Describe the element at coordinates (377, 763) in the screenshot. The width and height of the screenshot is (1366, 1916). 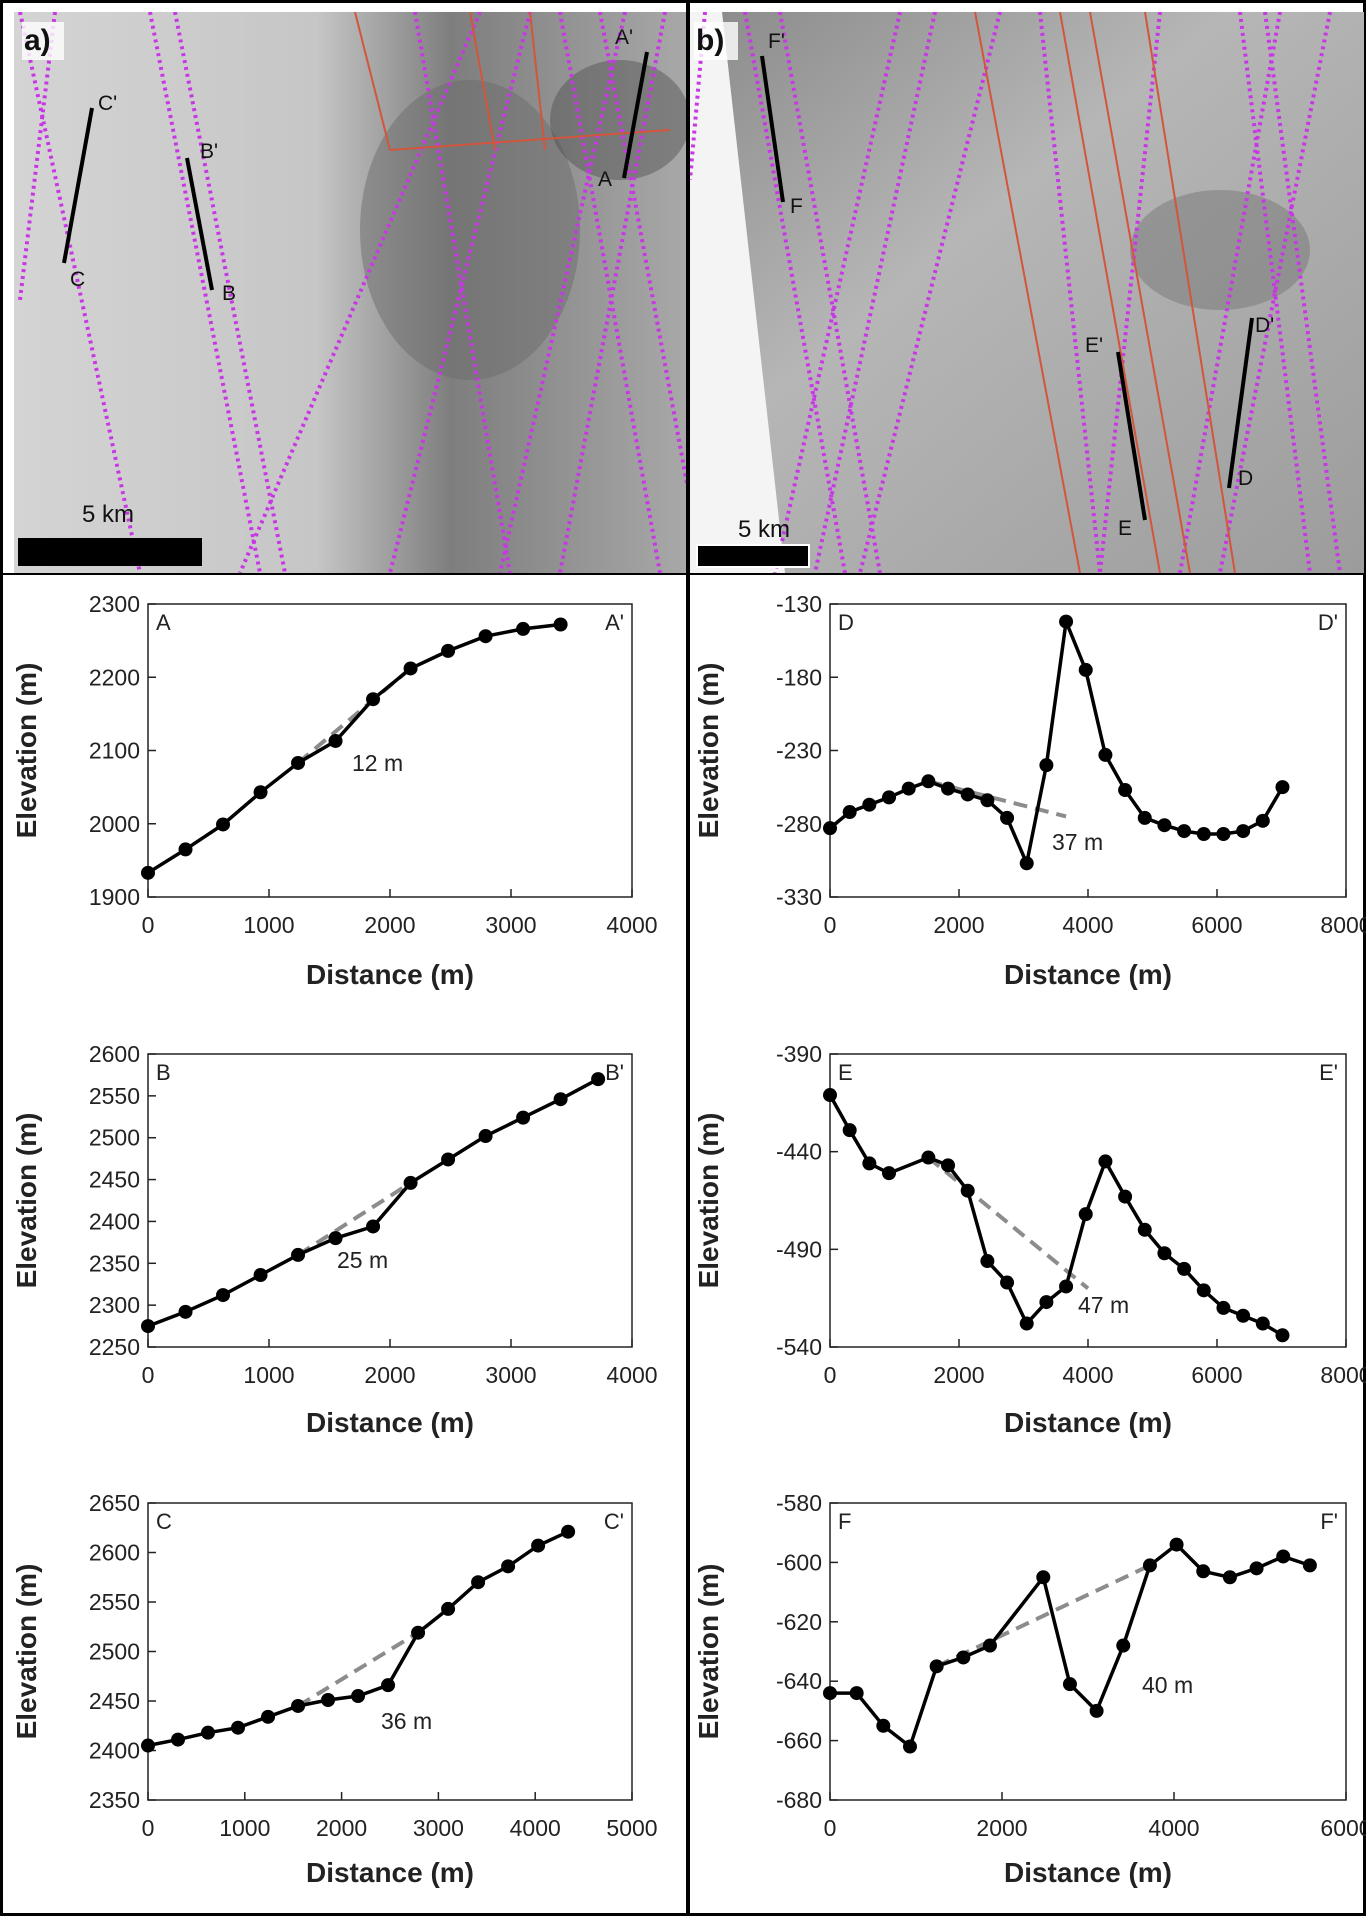
I see `offset-label: 12 m` at that location.